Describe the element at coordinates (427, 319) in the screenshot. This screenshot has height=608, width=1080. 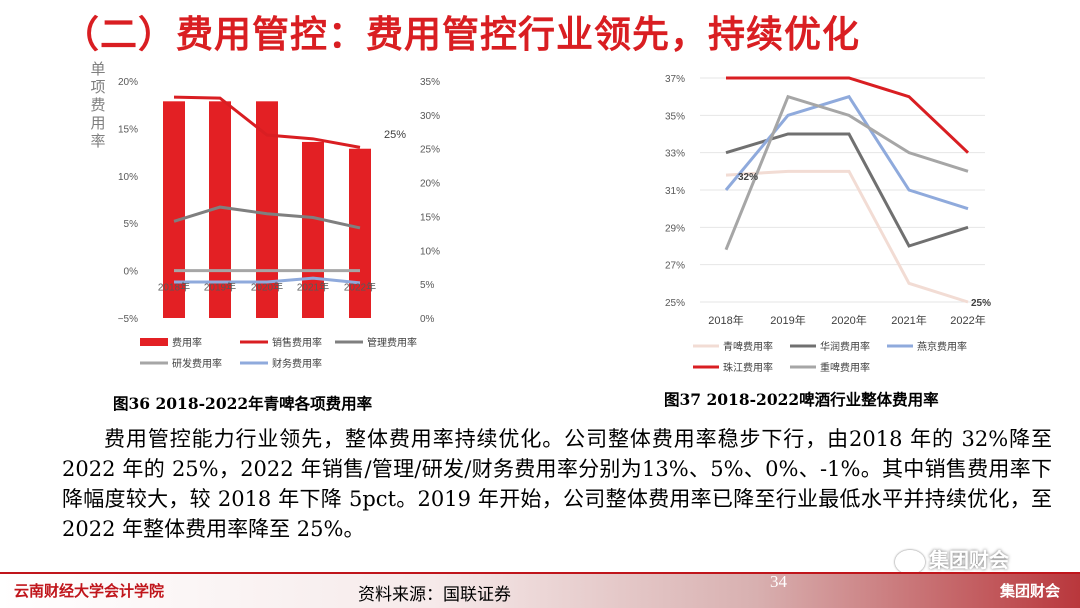
I see `right-tick-label: 0%` at that location.